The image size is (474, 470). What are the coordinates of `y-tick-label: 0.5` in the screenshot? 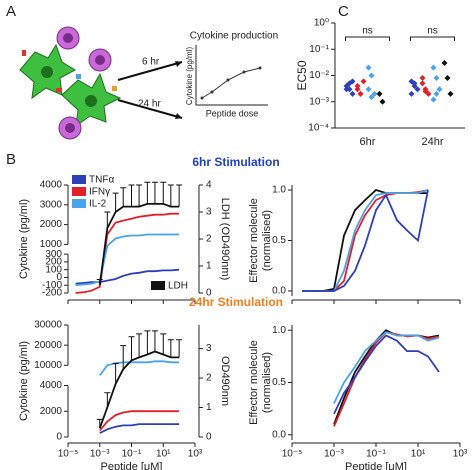 It's located at (279, 382).